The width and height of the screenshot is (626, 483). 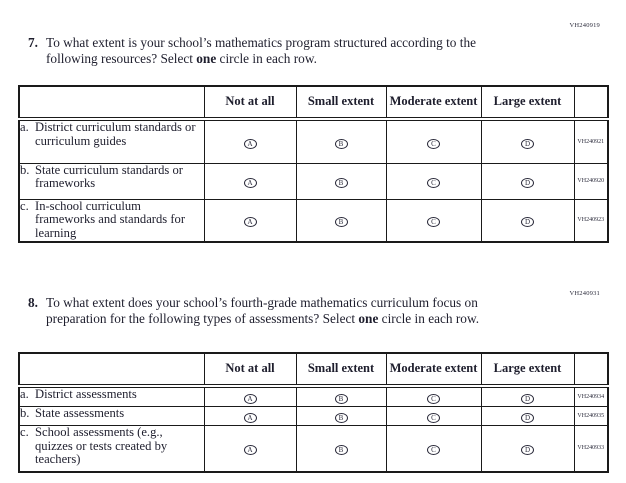 I want to click on table-row: b. State assessments A B C D VH240935, so click(x=313, y=416).